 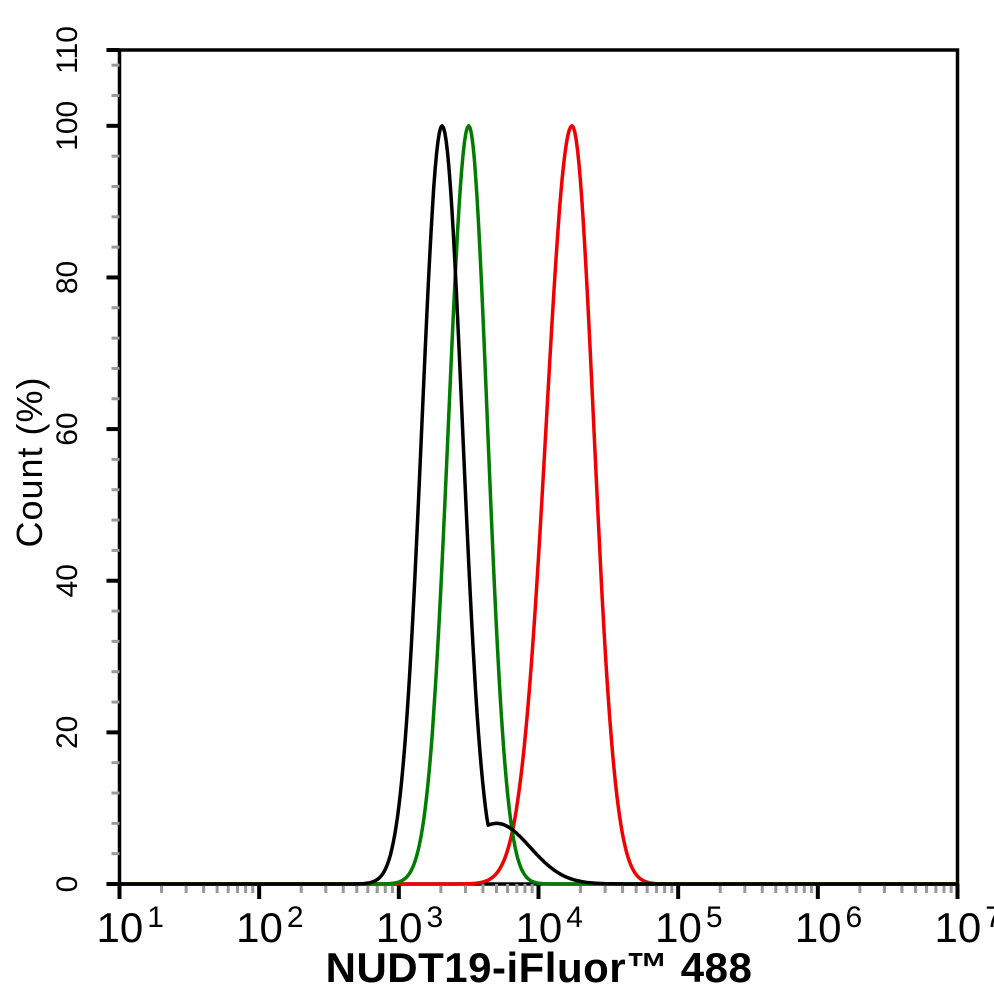 I want to click on y-tick-label: 40, so click(x=67, y=580).